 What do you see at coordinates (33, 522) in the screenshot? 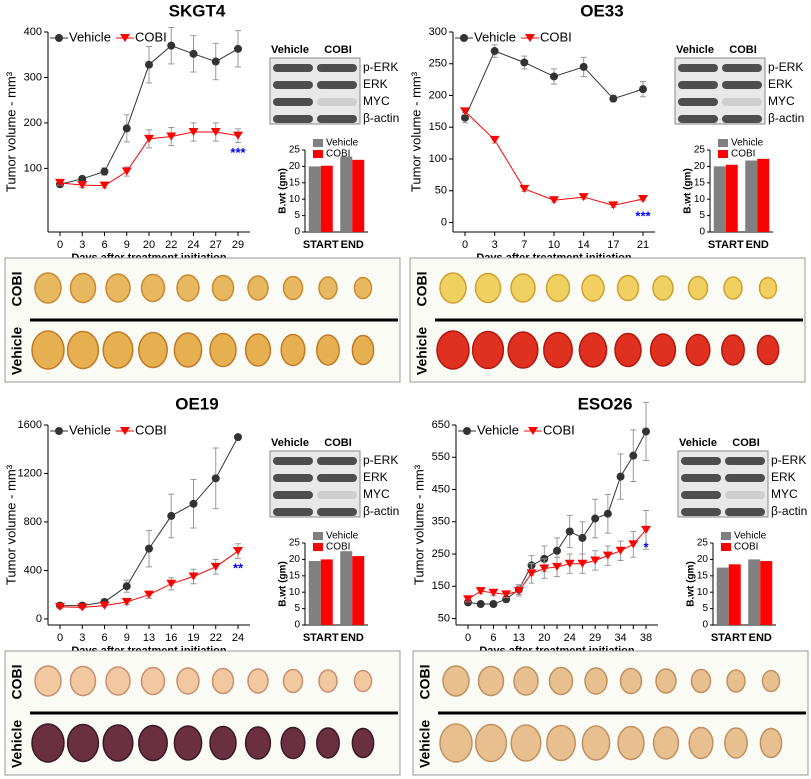
I see `y-tick-label: 800` at bounding box center [33, 522].